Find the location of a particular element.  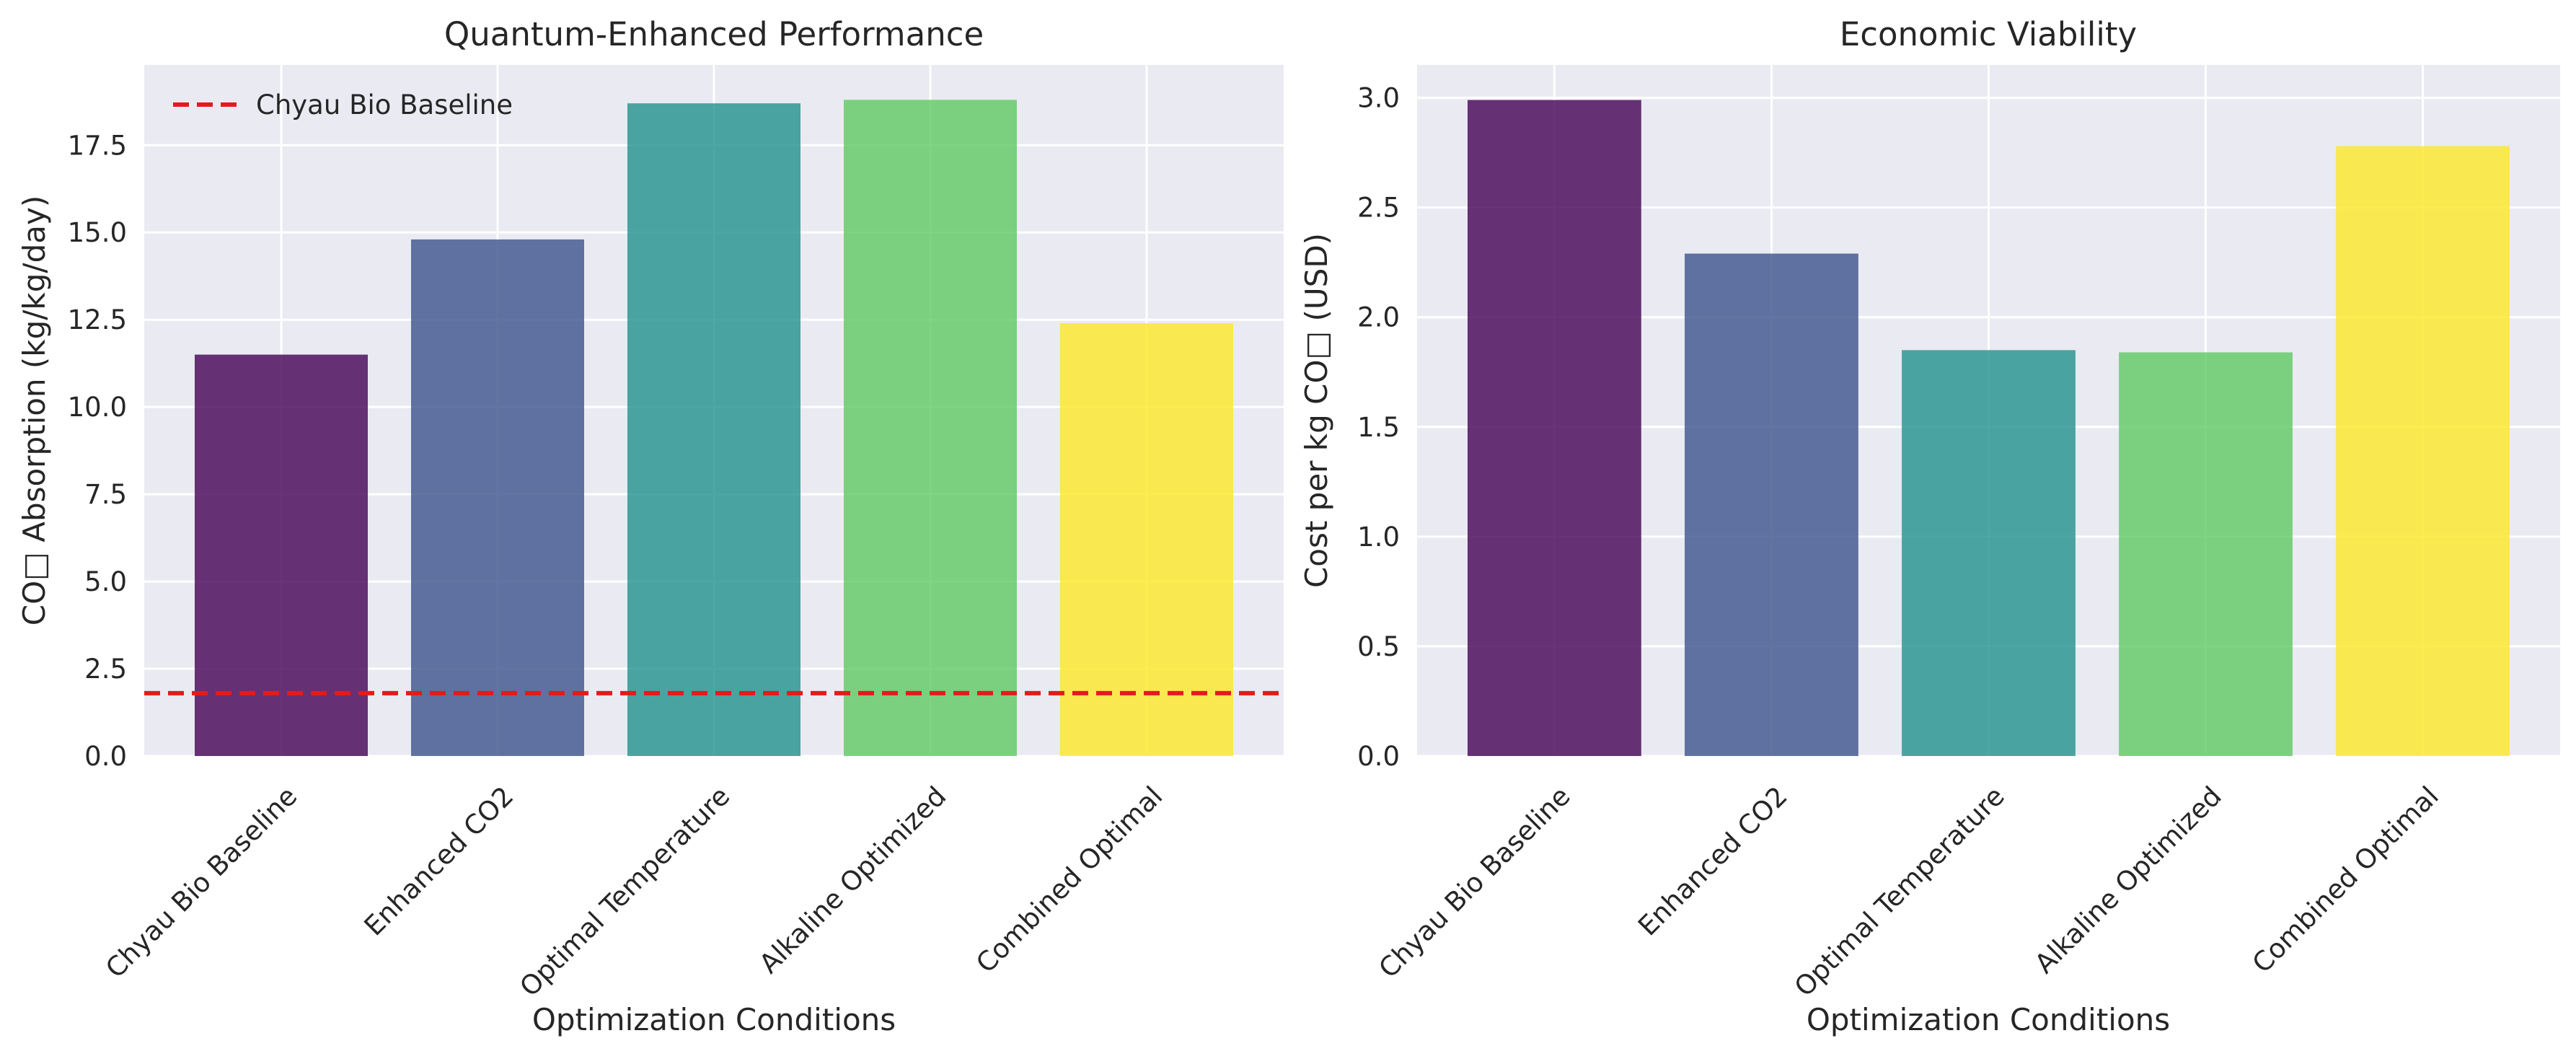

y-axis-label: Cost per kg CO□ (USD) is located at coordinates (1316, 410).